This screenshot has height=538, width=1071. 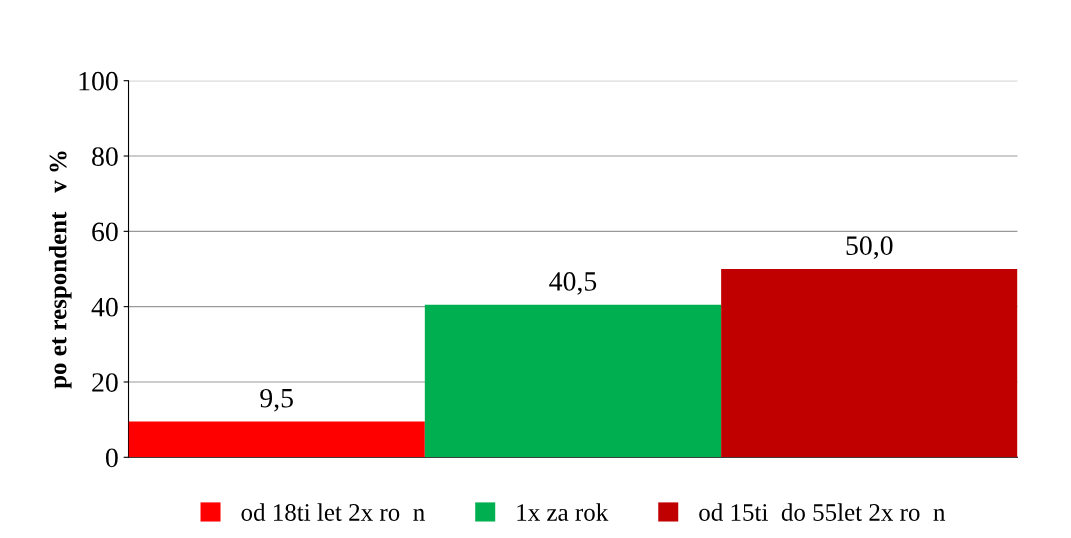 What do you see at coordinates (105, 382) in the screenshot?
I see `y-tick-label: 20` at bounding box center [105, 382].